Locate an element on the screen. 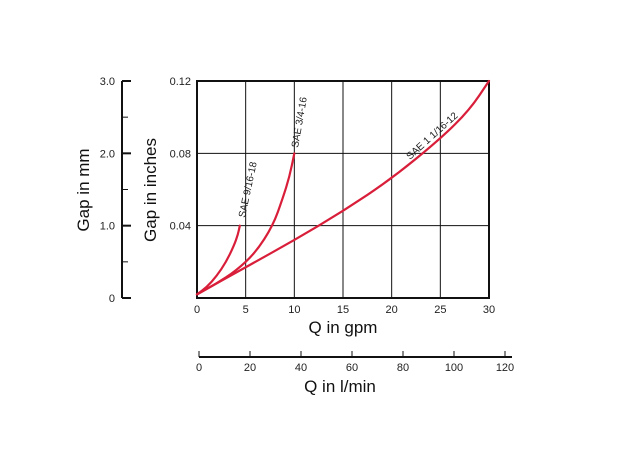  y2-tick-label: 2.0 is located at coordinates (107, 154).